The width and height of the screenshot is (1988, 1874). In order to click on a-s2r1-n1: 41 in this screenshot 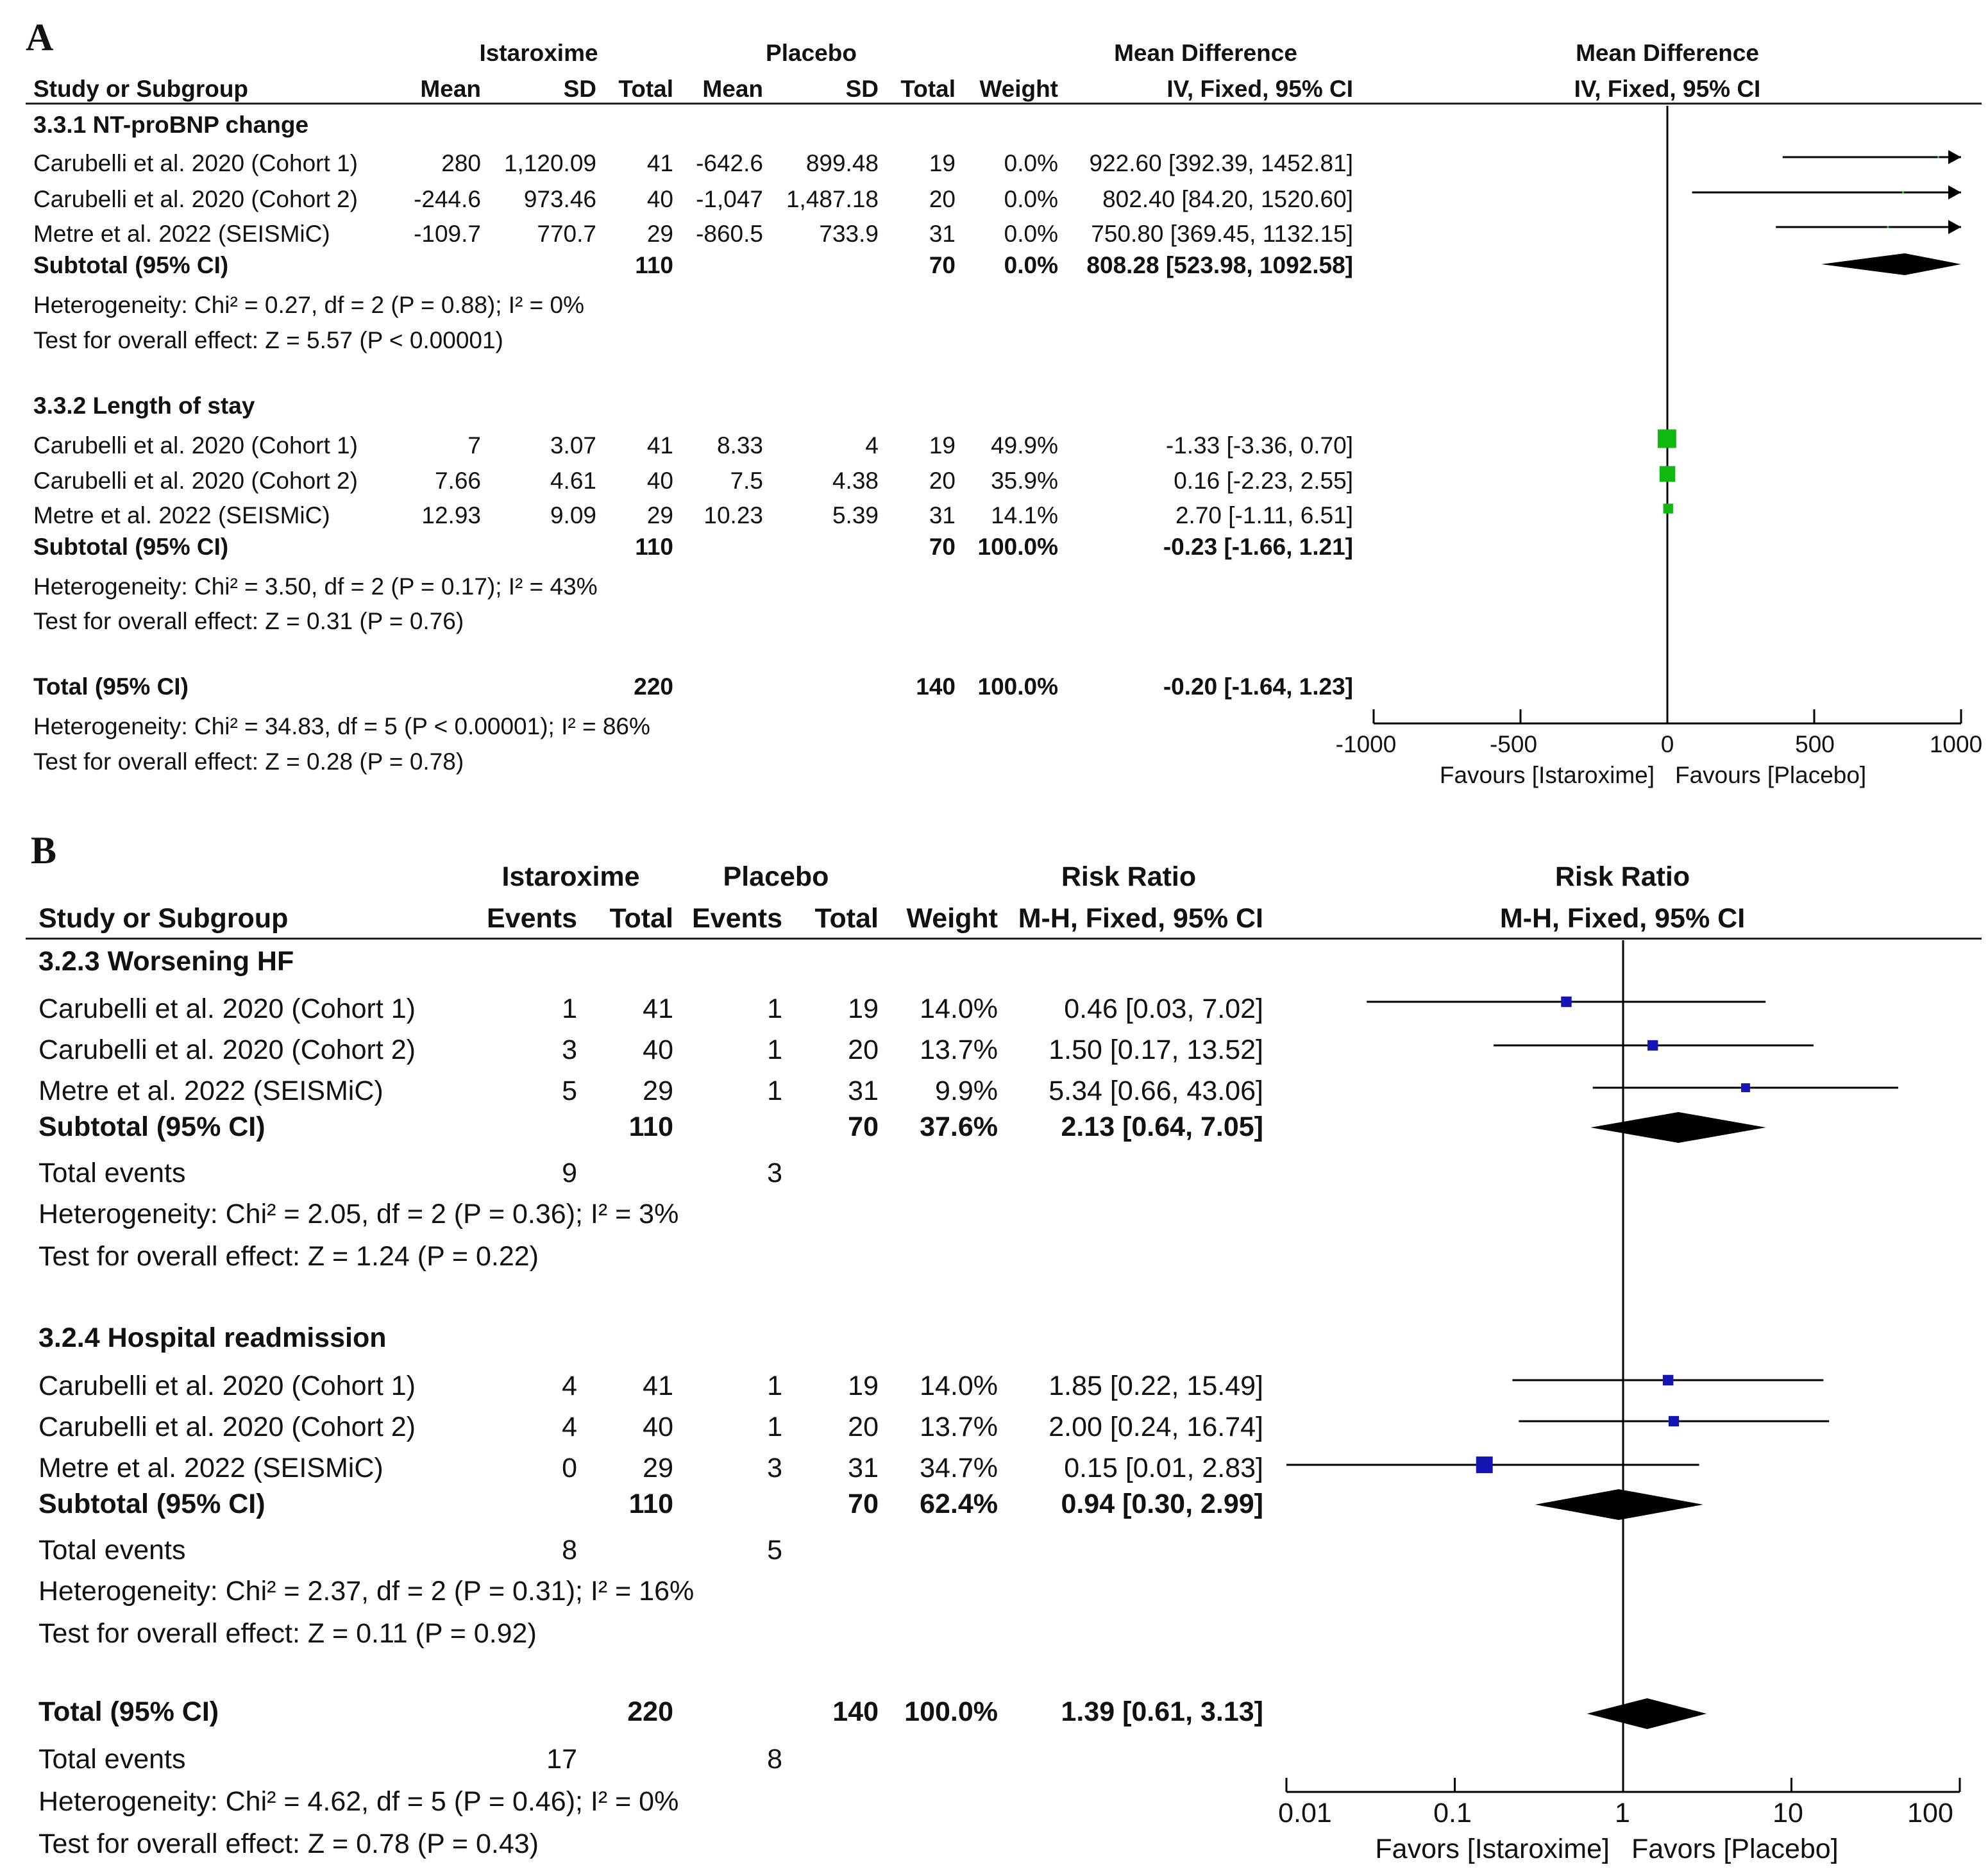, I will do `click(659, 446)`.